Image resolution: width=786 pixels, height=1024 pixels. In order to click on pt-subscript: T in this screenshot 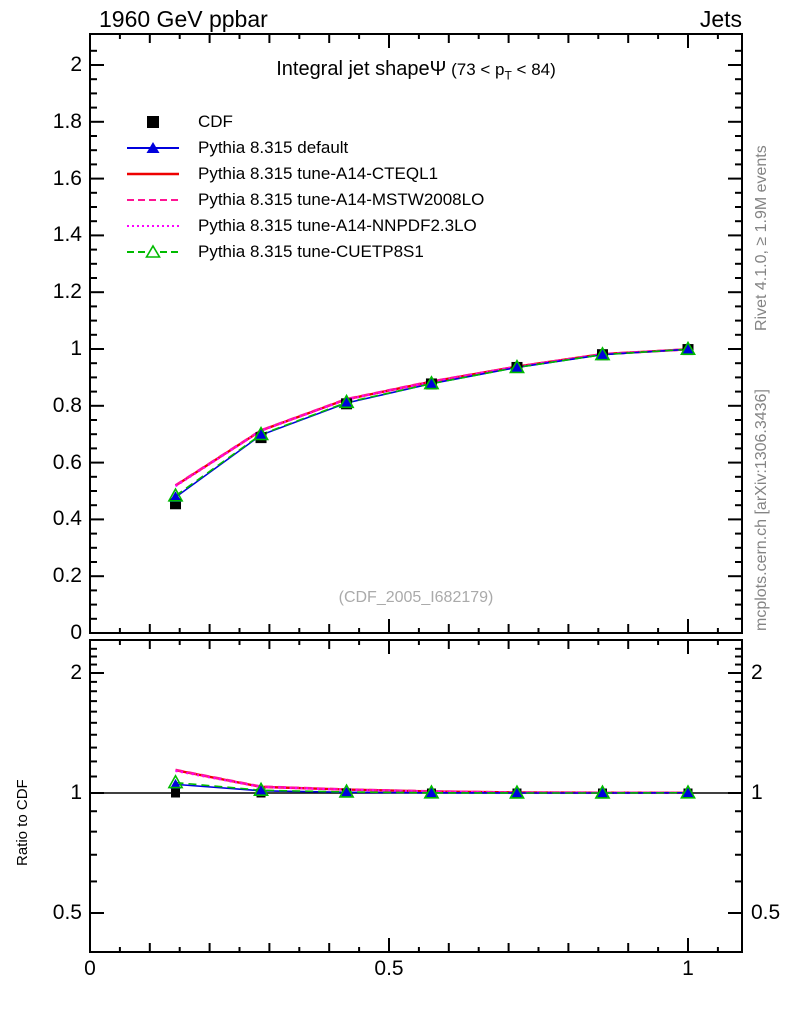, I will do `click(508, 75)`.